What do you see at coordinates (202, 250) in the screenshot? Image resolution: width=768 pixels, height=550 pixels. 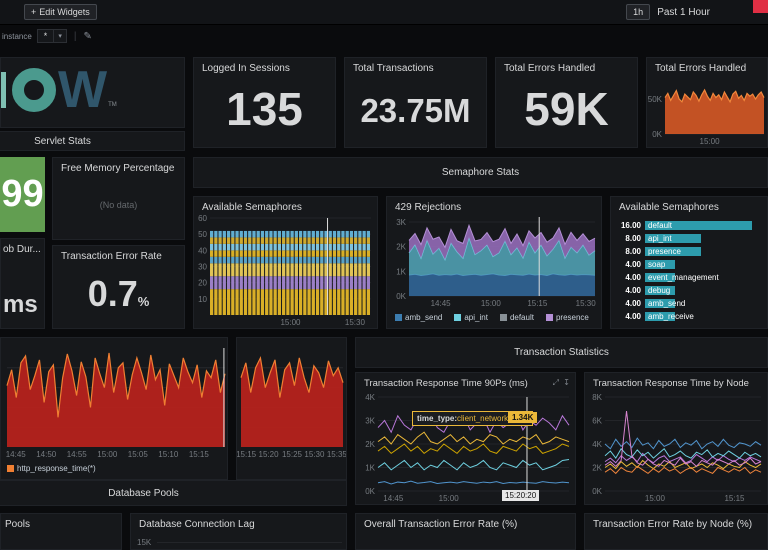 I see `svg-text: 40` at bounding box center [202, 250].